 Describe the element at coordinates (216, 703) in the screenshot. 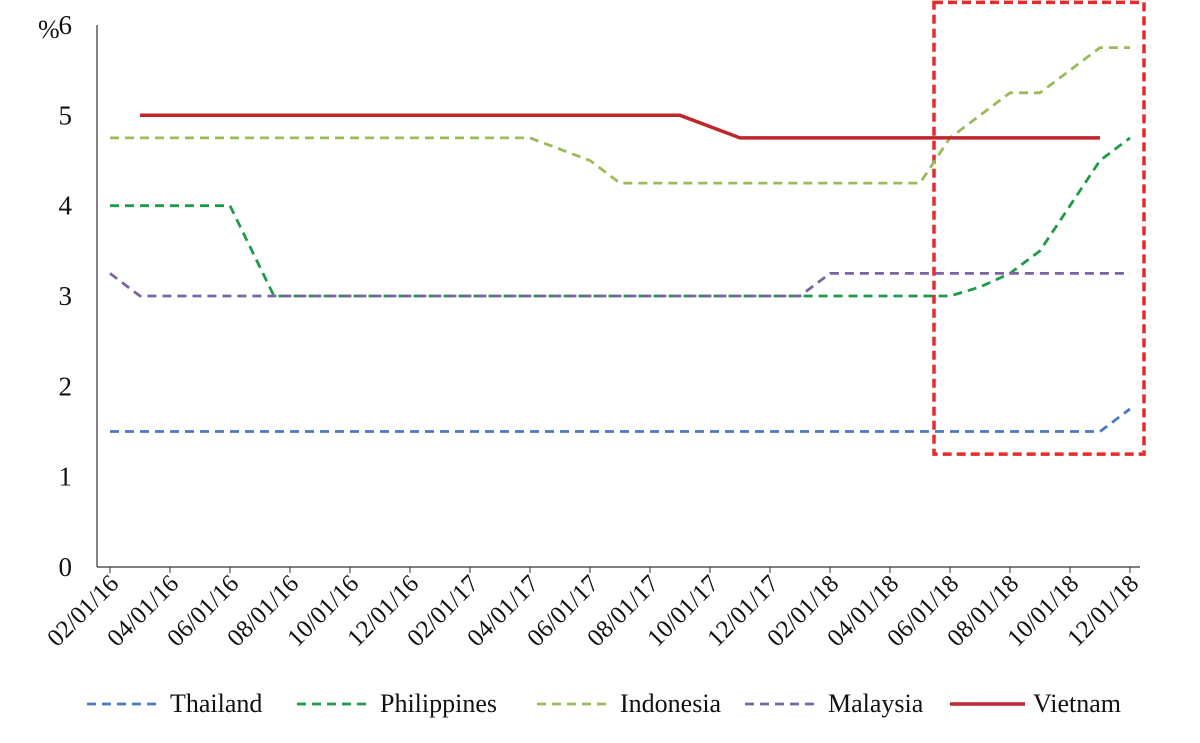

I see `legend-label-thailand: Thailand` at that location.